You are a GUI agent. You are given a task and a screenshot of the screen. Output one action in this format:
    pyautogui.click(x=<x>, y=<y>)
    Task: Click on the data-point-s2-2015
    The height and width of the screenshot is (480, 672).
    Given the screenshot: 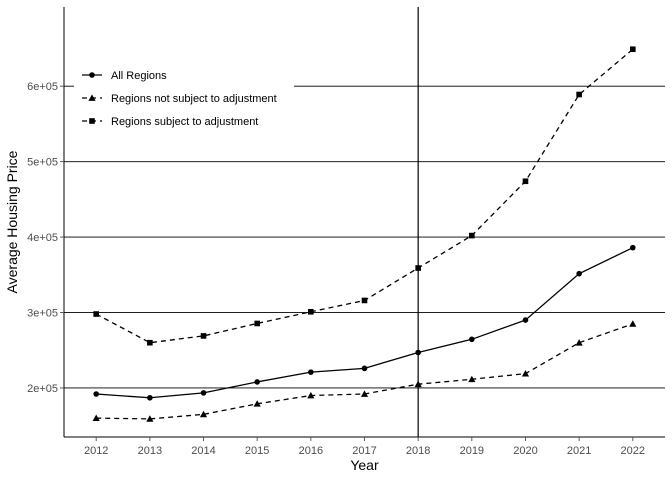 What is the action you would take?
    pyautogui.click(x=257, y=323)
    